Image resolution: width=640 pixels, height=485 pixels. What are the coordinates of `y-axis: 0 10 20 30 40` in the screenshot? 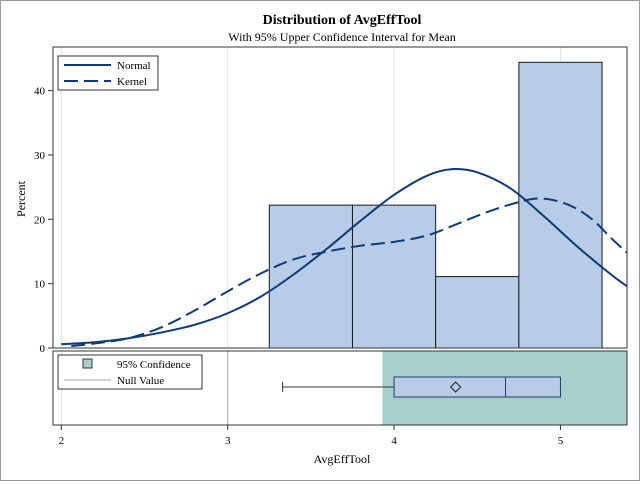 It's located at (43, 220).